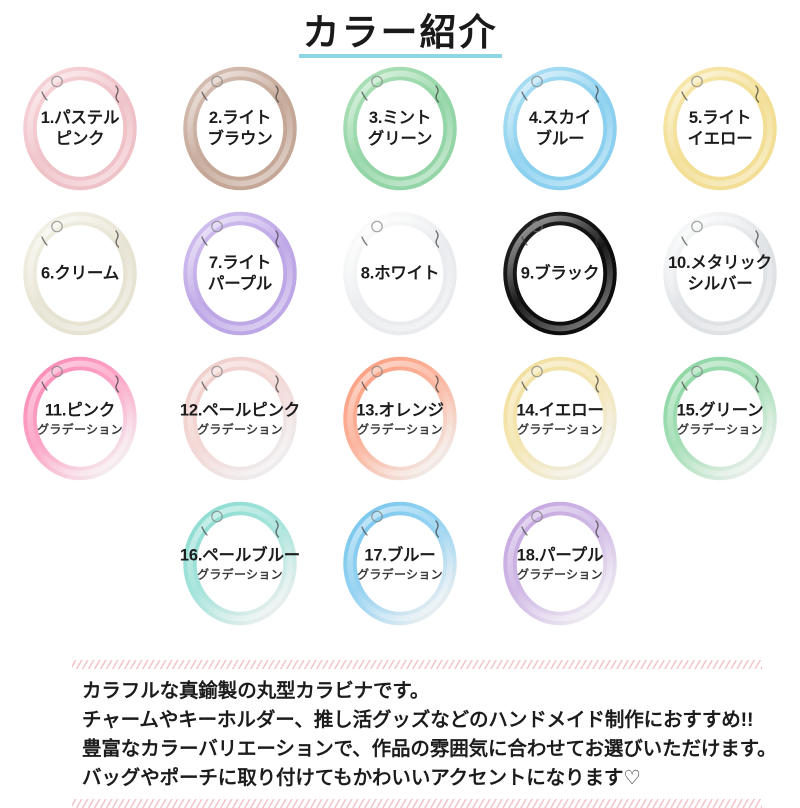 The width and height of the screenshot is (800, 808). I want to click on color-swatch-item: 13.オレンジ グラデーション, so click(400, 418).